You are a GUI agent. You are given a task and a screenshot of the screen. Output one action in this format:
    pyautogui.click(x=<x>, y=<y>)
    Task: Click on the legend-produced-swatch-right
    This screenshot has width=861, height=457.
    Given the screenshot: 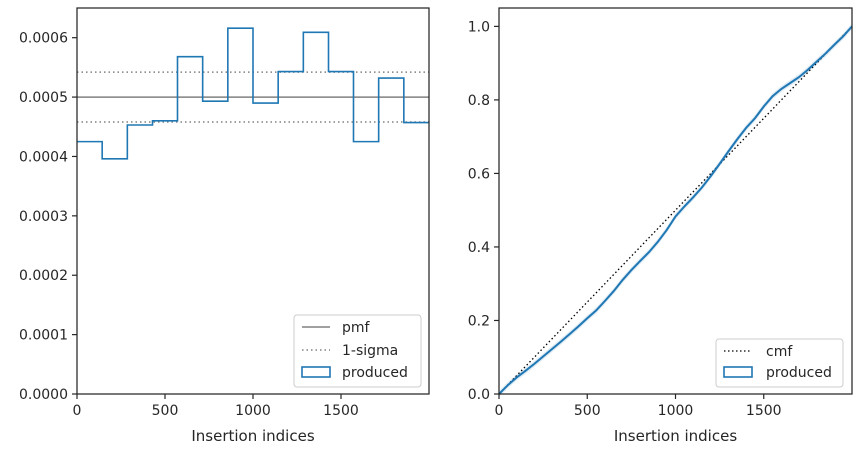 What is the action you would take?
    pyautogui.click(x=738, y=372)
    